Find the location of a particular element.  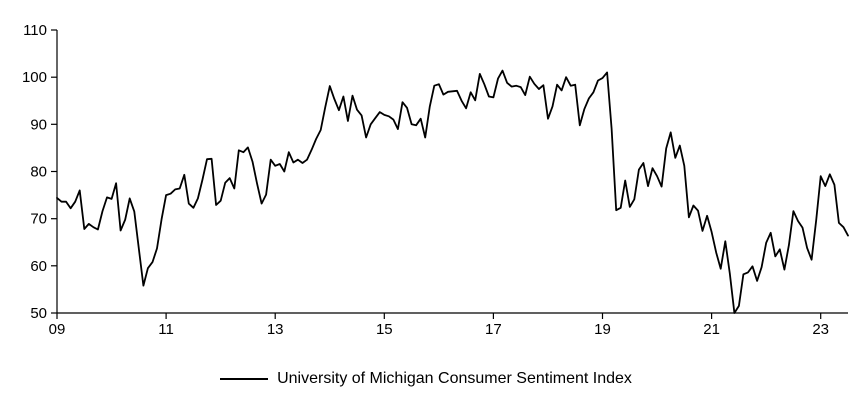

y-axis-tick-label: 70 is located at coordinates (38, 219).